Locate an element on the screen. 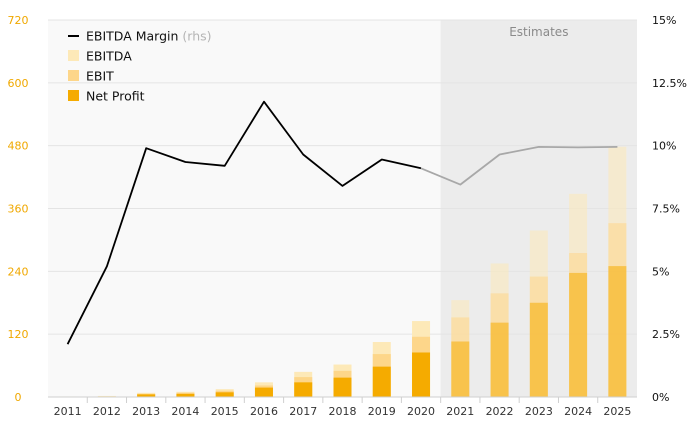 Image resolution: width=700 pixels, height=433 pixels. legend-swatch-ebit is located at coordinates (73, 75).